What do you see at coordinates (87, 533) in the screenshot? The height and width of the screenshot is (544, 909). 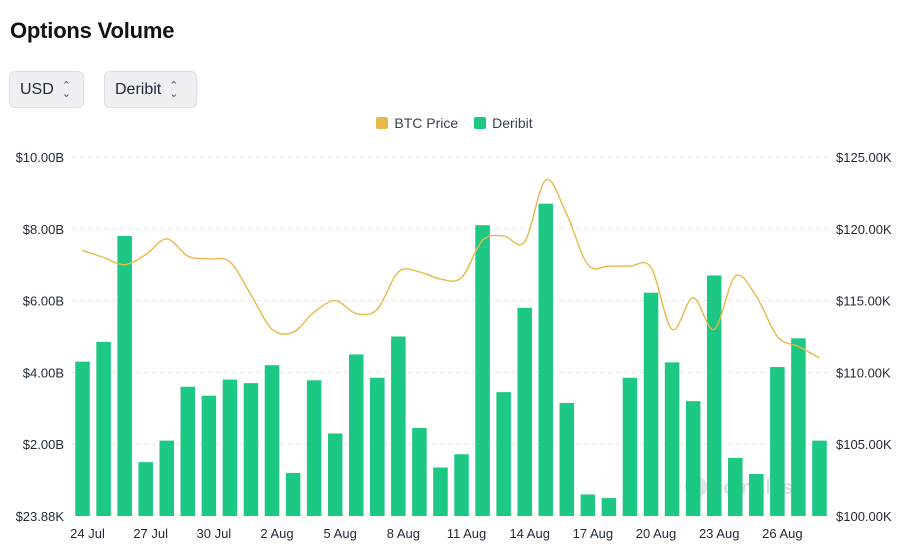 I see `x-tick-label: 24 Jul` at bounding box center [87, 533].